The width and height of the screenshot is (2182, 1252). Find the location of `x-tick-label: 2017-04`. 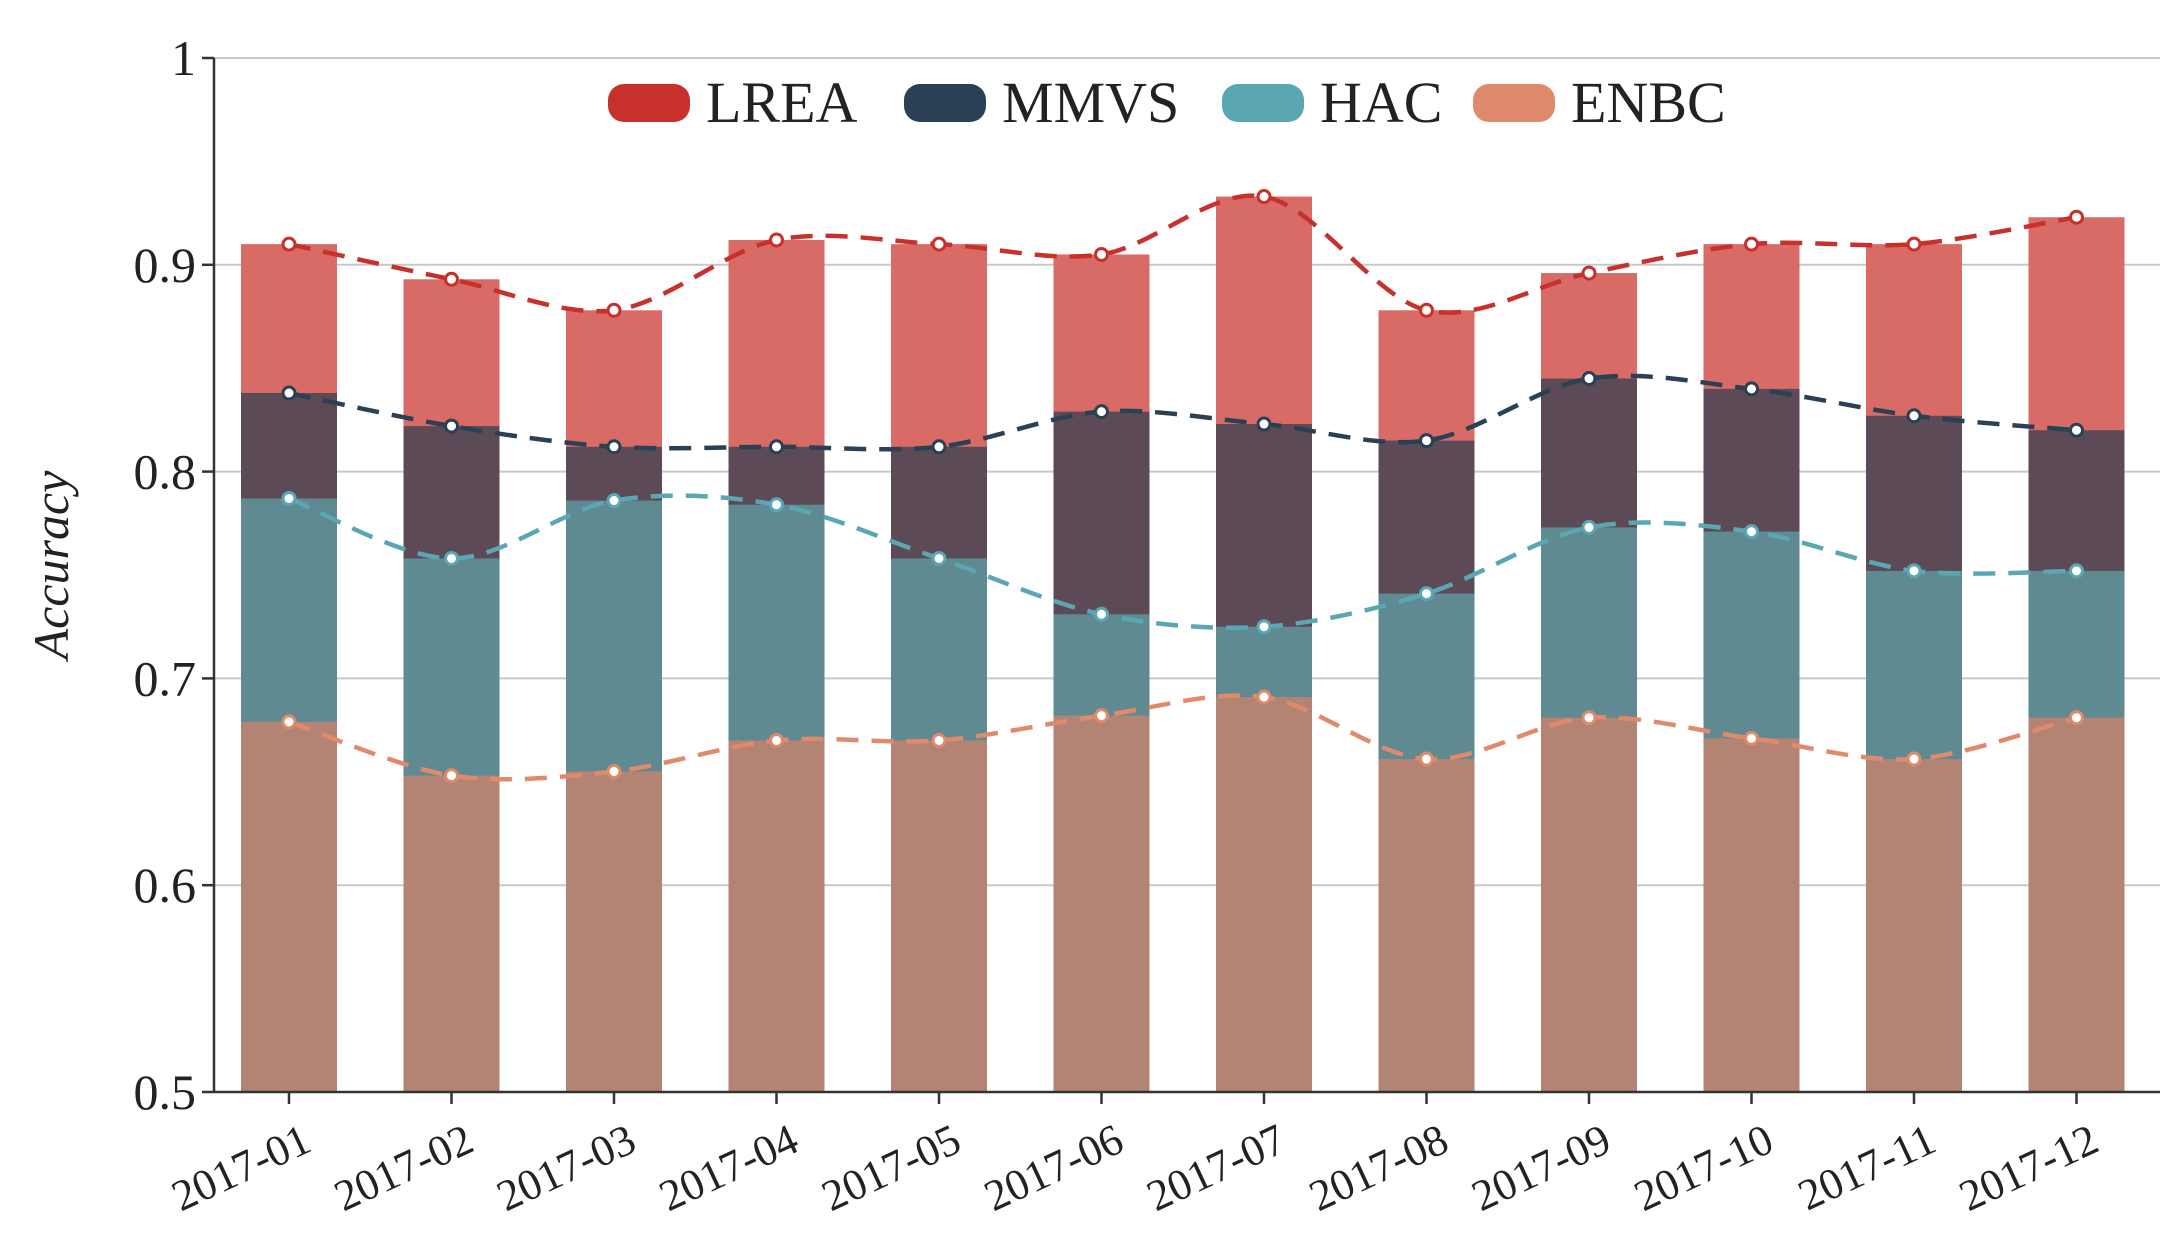

x-tick-label: 2017-04 is located at coordinates (729, 1168).